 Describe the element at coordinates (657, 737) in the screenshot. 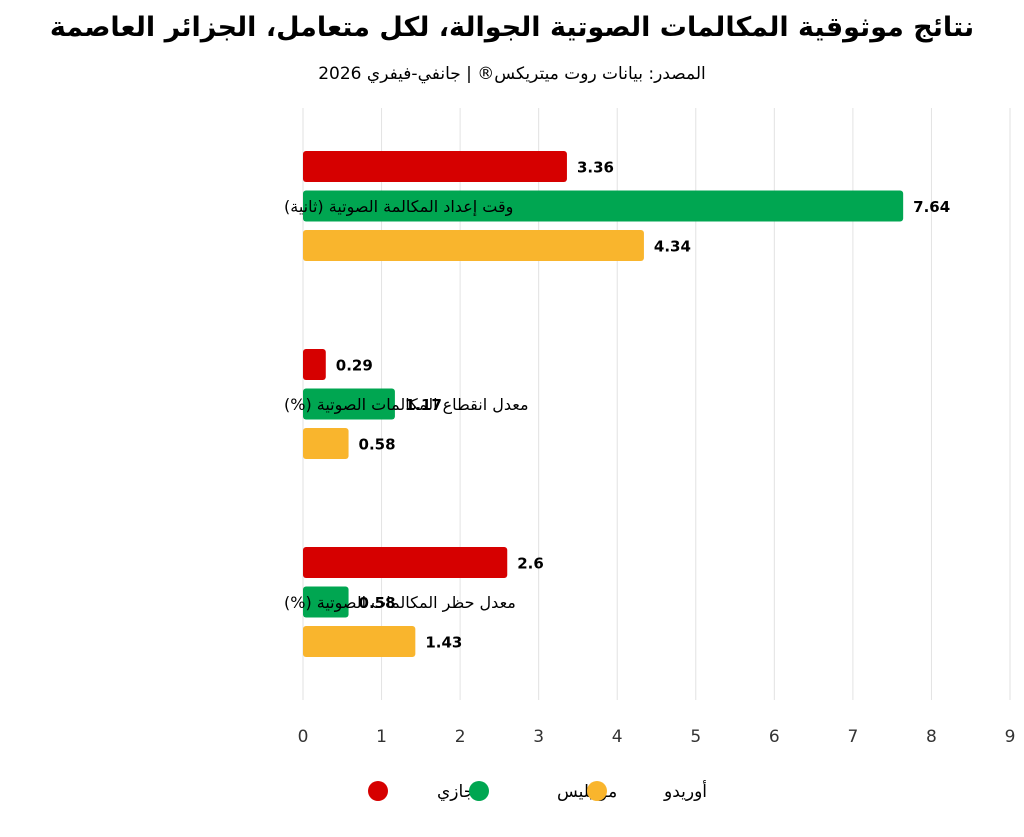

I see `x-axis-ticks: 0 1 2 3 4 5 6 7 8 9` at that location.